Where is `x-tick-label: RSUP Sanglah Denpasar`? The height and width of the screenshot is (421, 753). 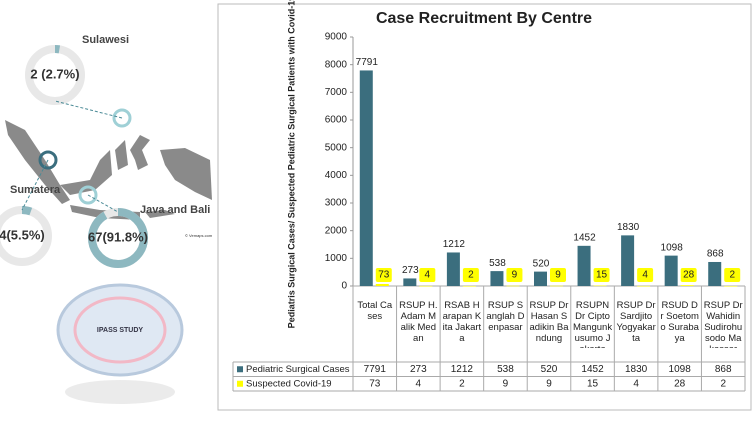 x-tick-label: RSUP Sanglah Denpasar is located at coordinates (505, 316).